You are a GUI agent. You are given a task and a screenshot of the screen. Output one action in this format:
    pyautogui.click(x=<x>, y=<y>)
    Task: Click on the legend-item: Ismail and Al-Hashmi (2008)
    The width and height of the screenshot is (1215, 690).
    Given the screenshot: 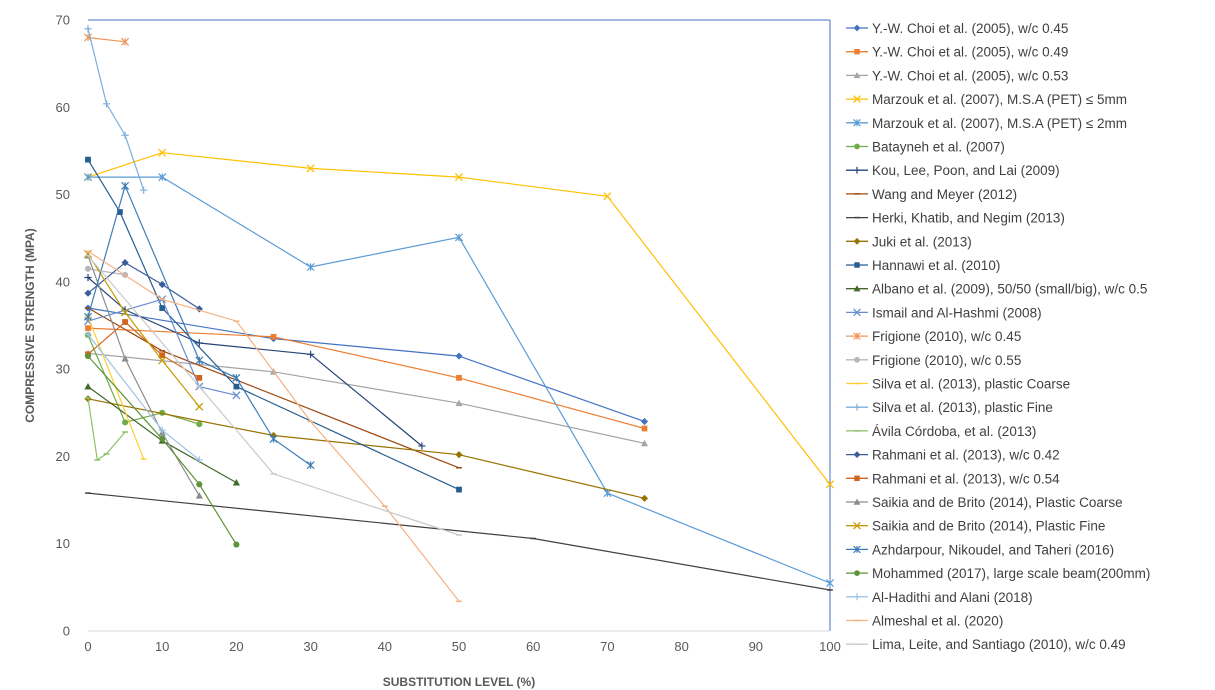 What is the action you would take?
    pyautogui.click(x=944, y=312)
    